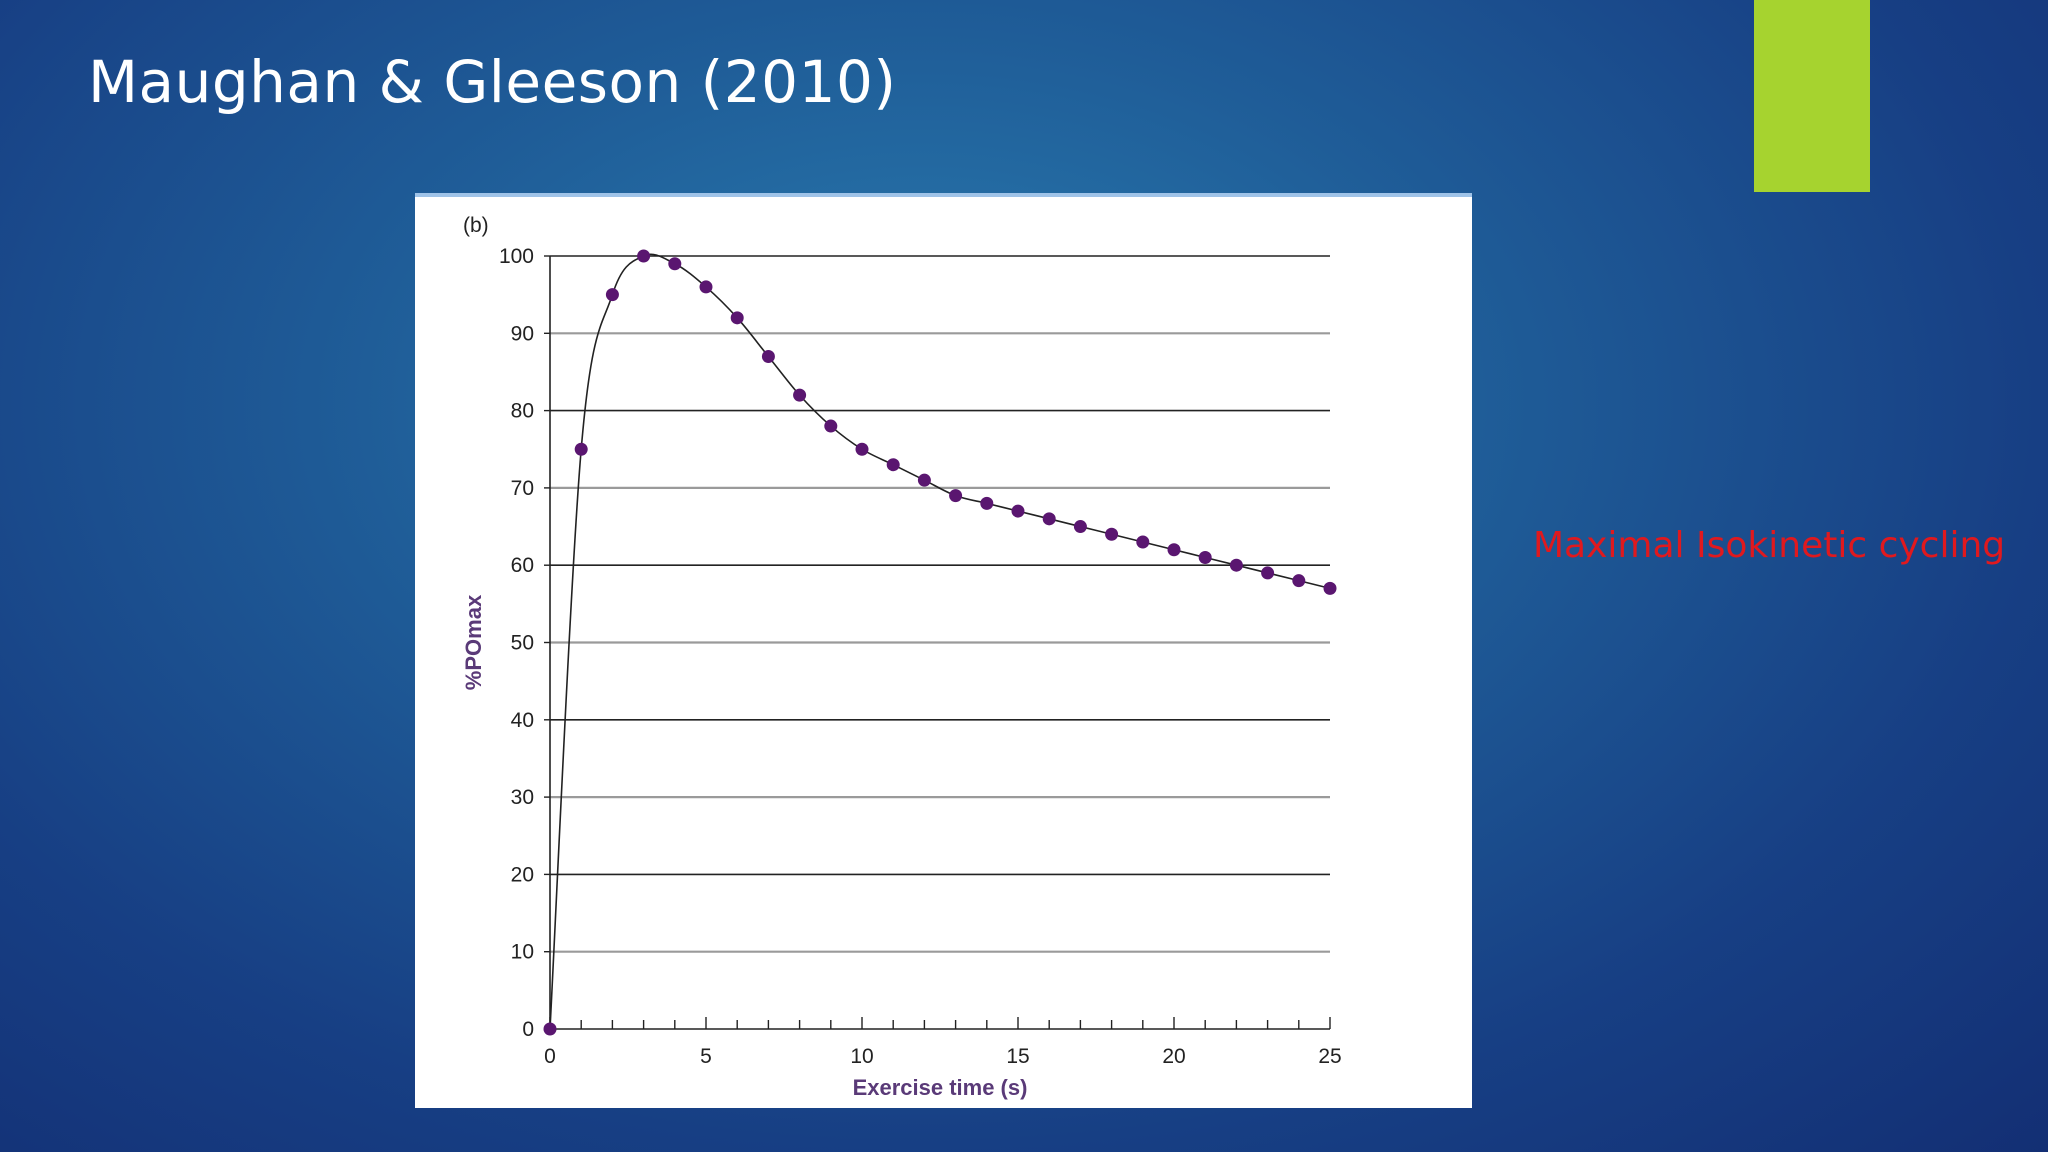 Image resolution: width=2048 pixels, height=1152 pixels. I want to click on y-tick-label: 40, so click(522, 720).